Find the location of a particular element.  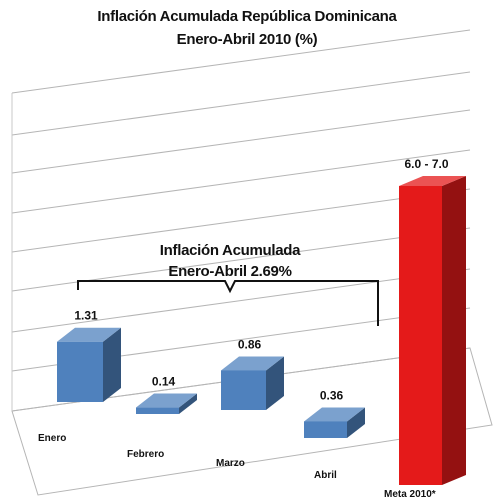

annotation-brace is located at coordinates (228, 303).